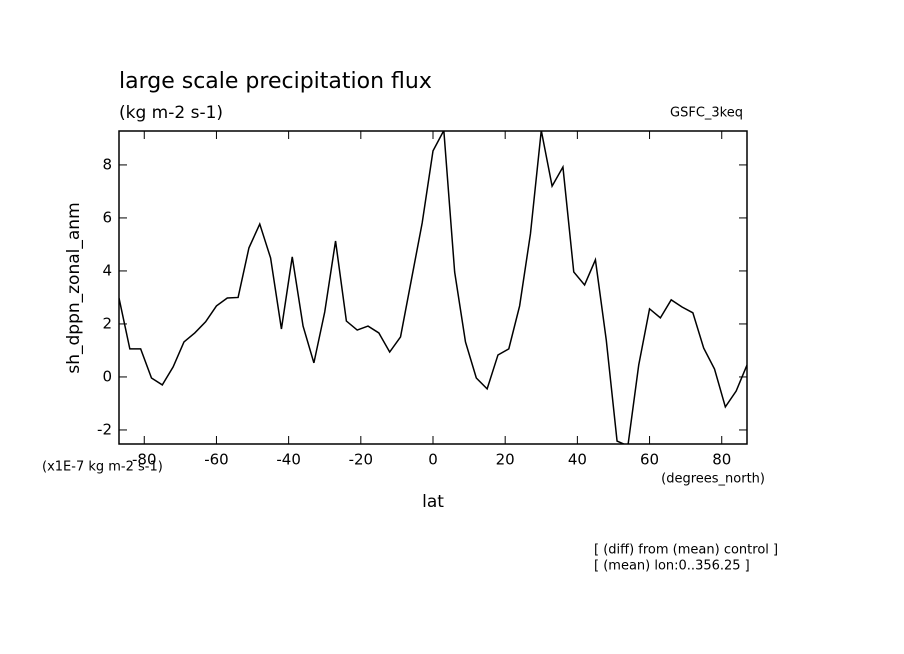 The height and width of the screenshot is (654, 904). I want to click on x-tick-label: -80, so click(144, 460).